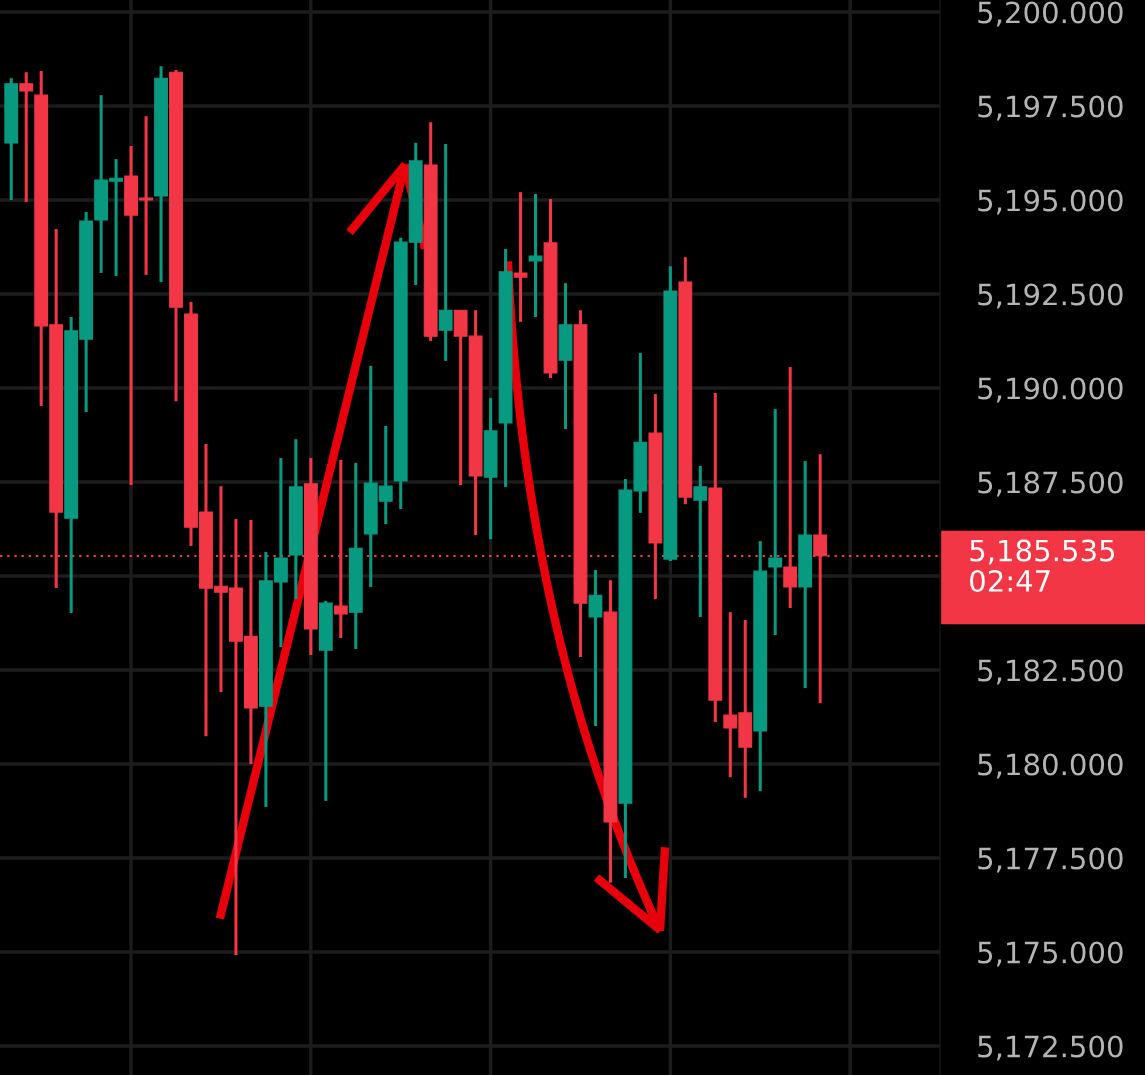 This screenshot has width=1145, height=1075. Describe the element at coordinates (1050, 766) in the screenshot. I see `y-tick-label: 5,180.000` at that location.